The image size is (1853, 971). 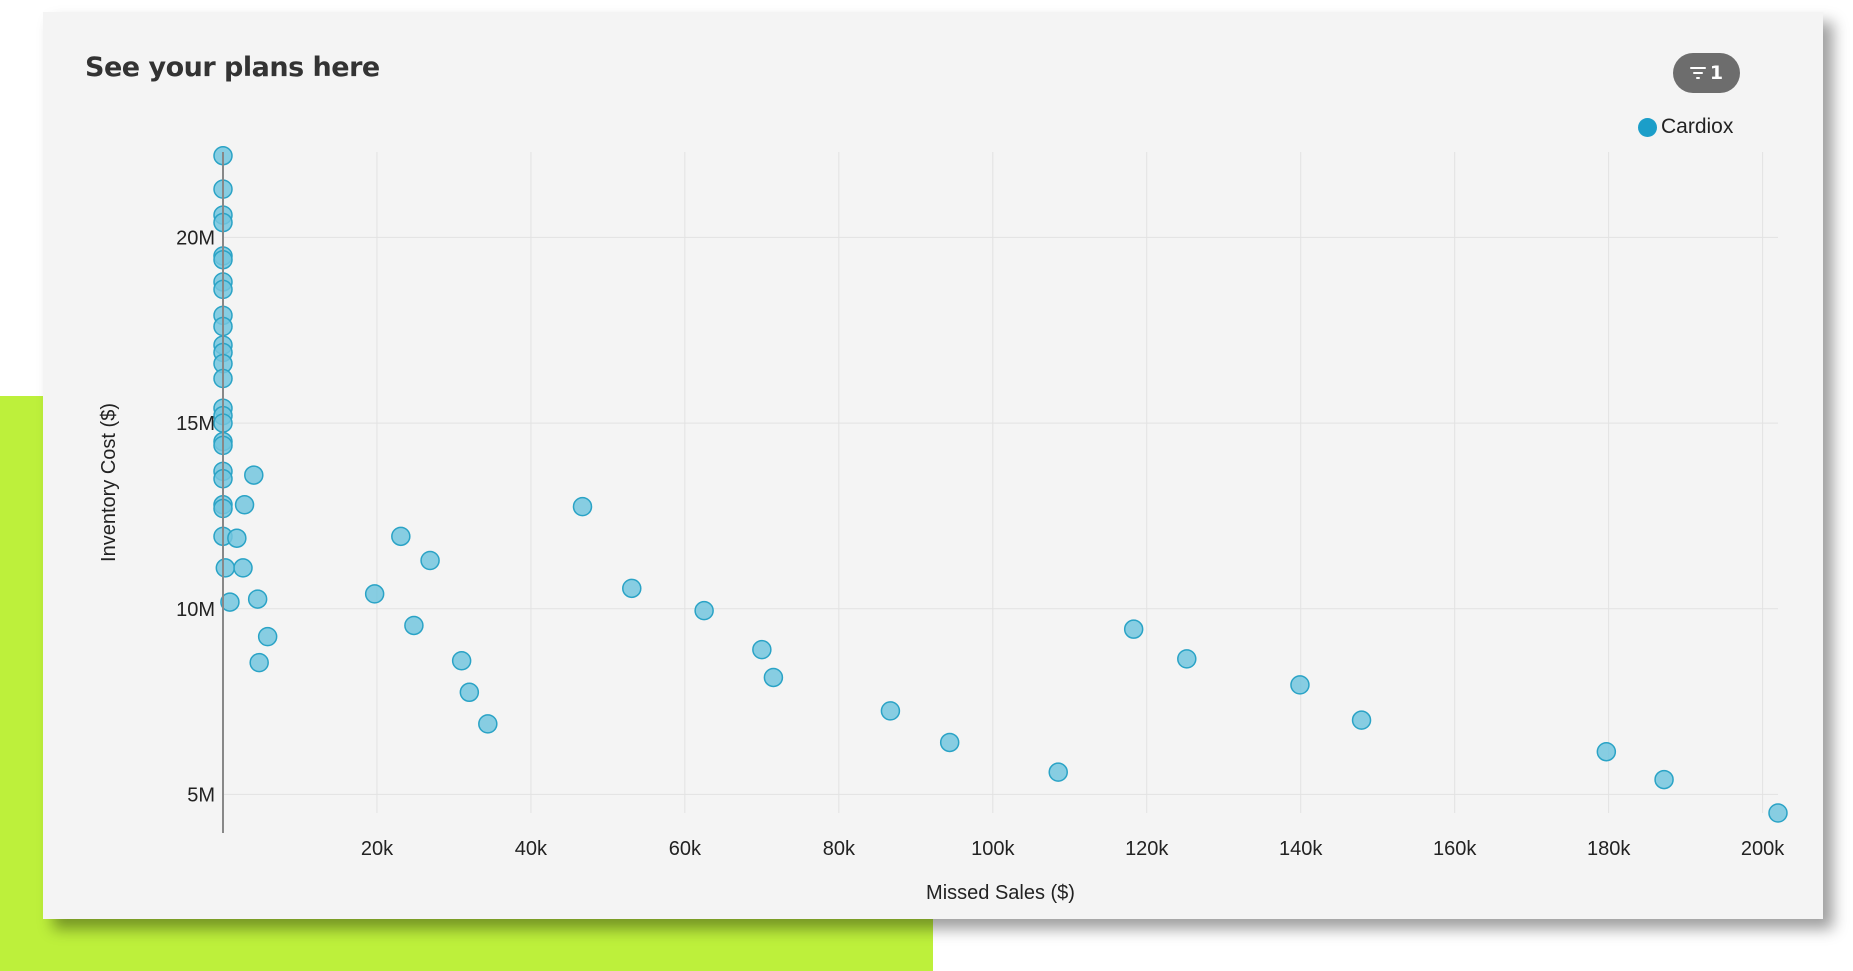 I want to click on x-tick-label: 200k, so click(x=1763, y=849).